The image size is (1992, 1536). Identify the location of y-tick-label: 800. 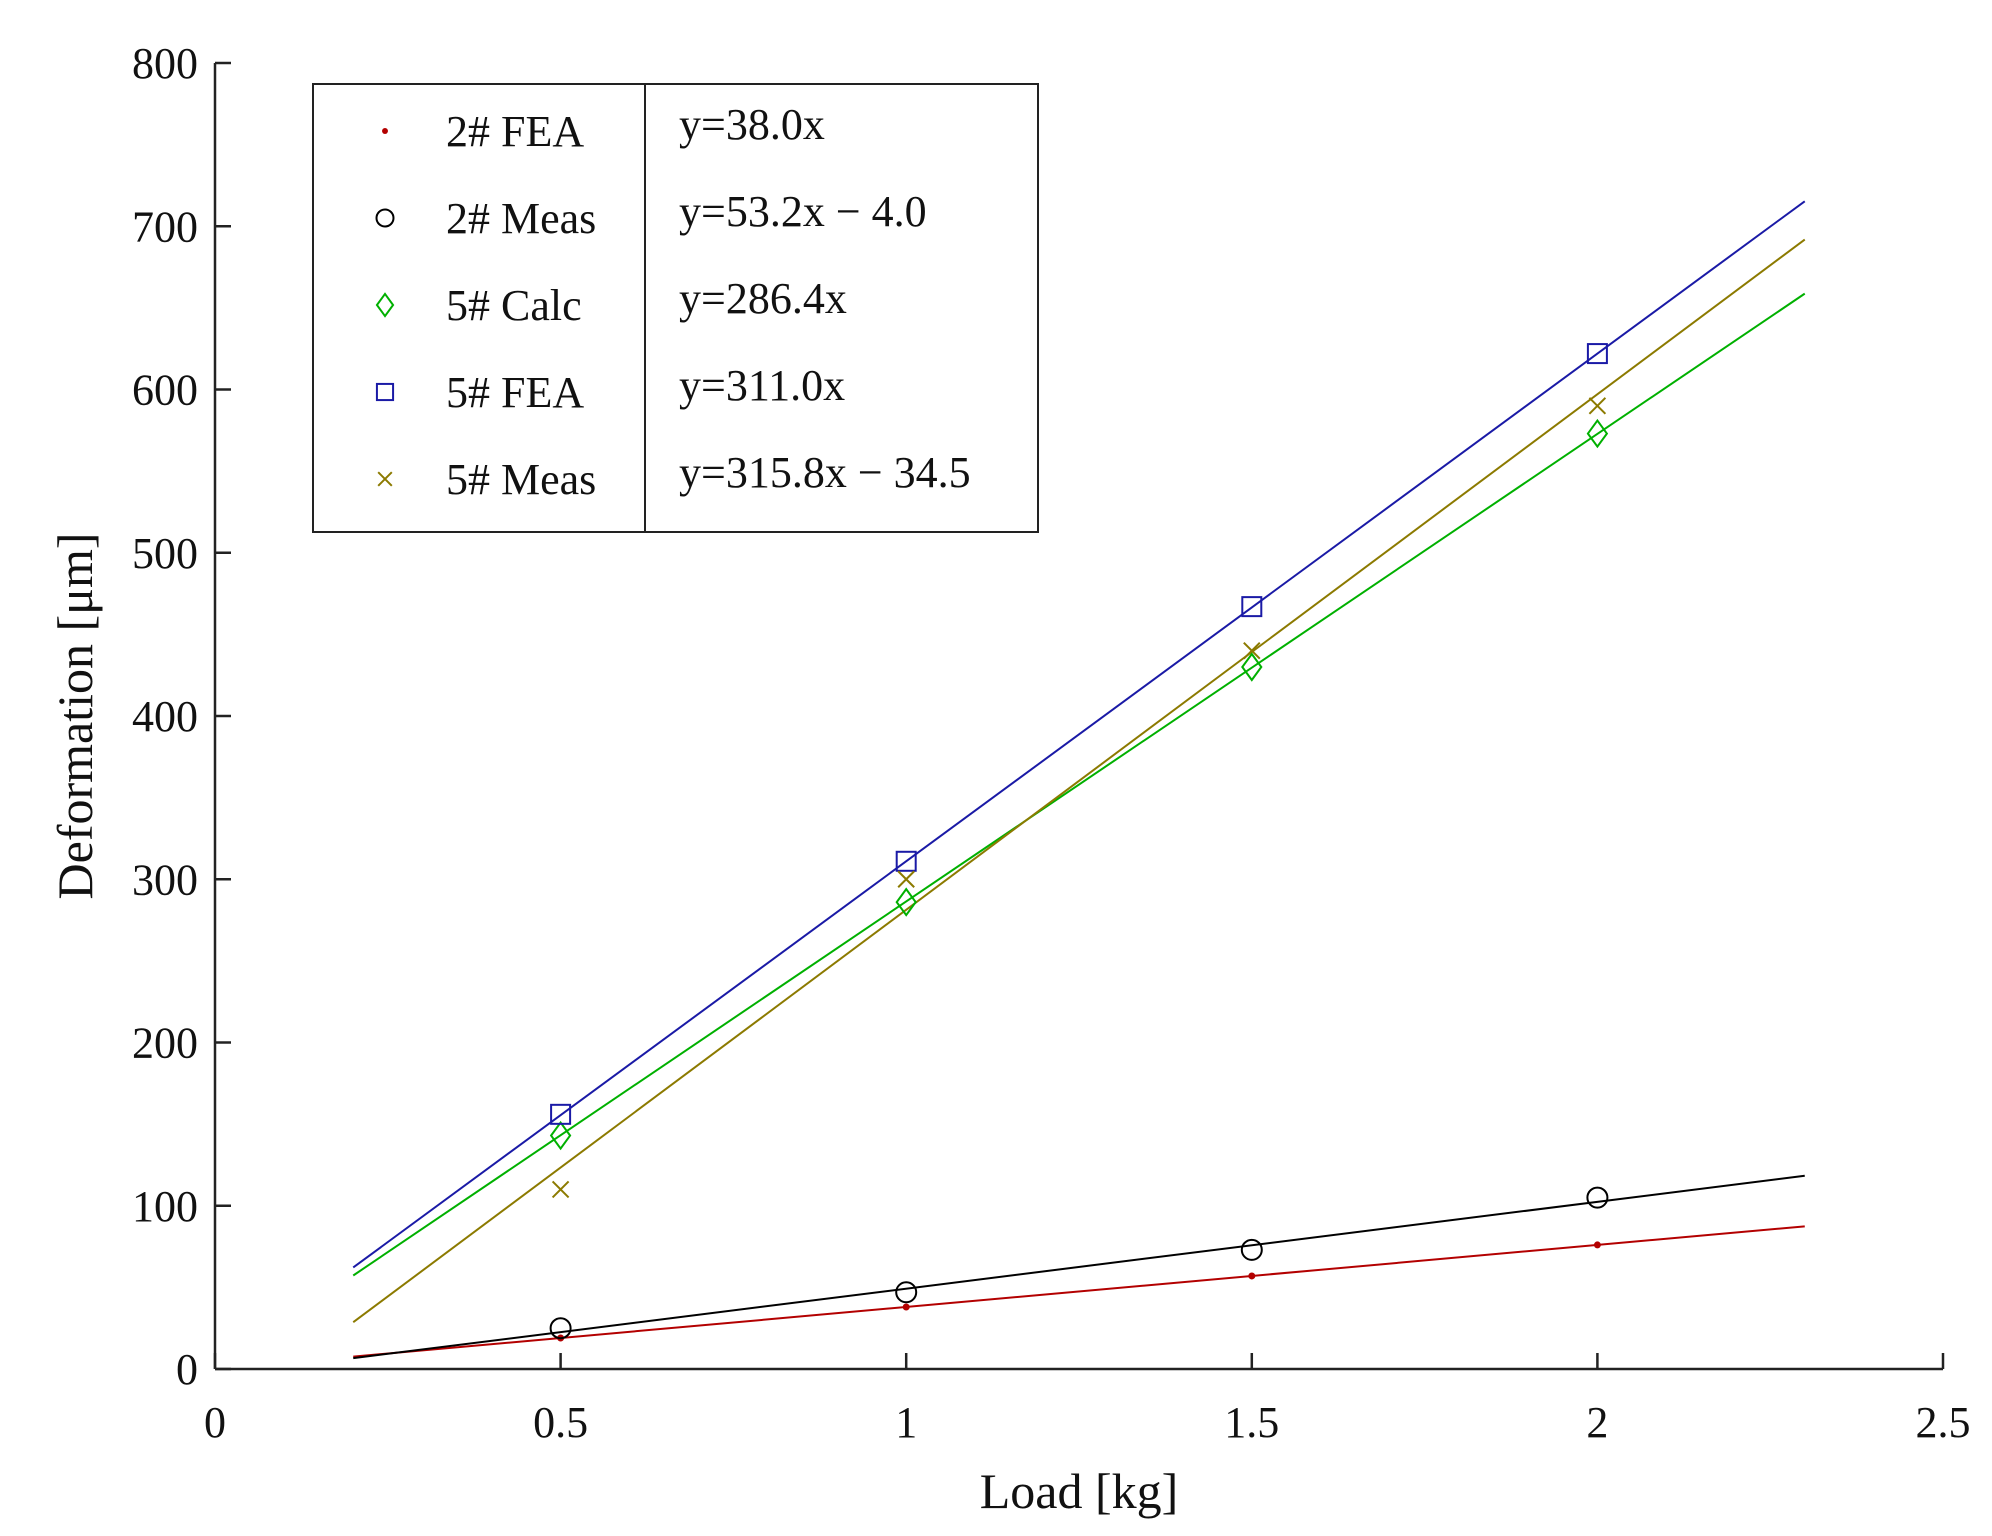
(165, 63).